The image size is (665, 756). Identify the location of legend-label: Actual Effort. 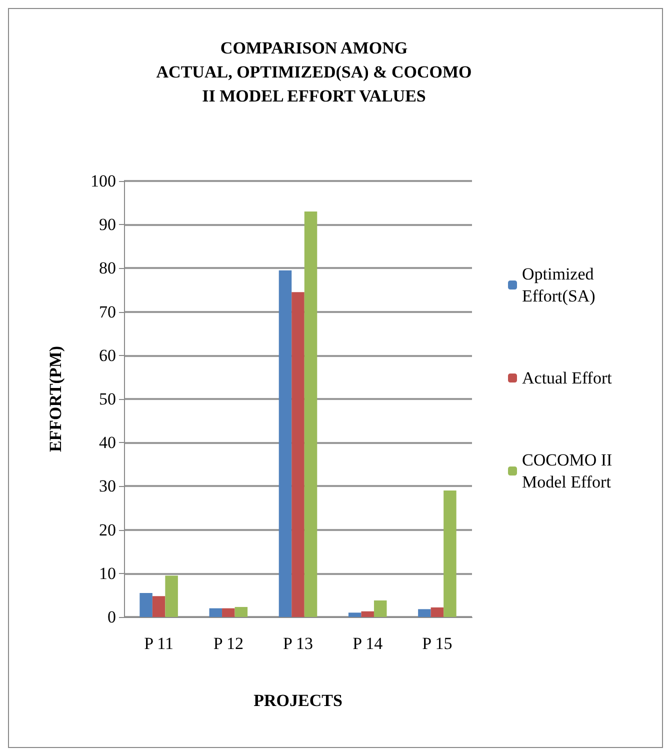
(567, 378).